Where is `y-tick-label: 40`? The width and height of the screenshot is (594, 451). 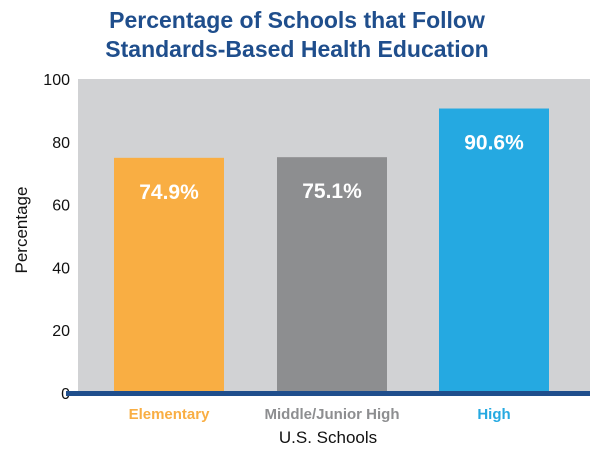 y-tick-label: 40 is located at coordinates (61, 268).